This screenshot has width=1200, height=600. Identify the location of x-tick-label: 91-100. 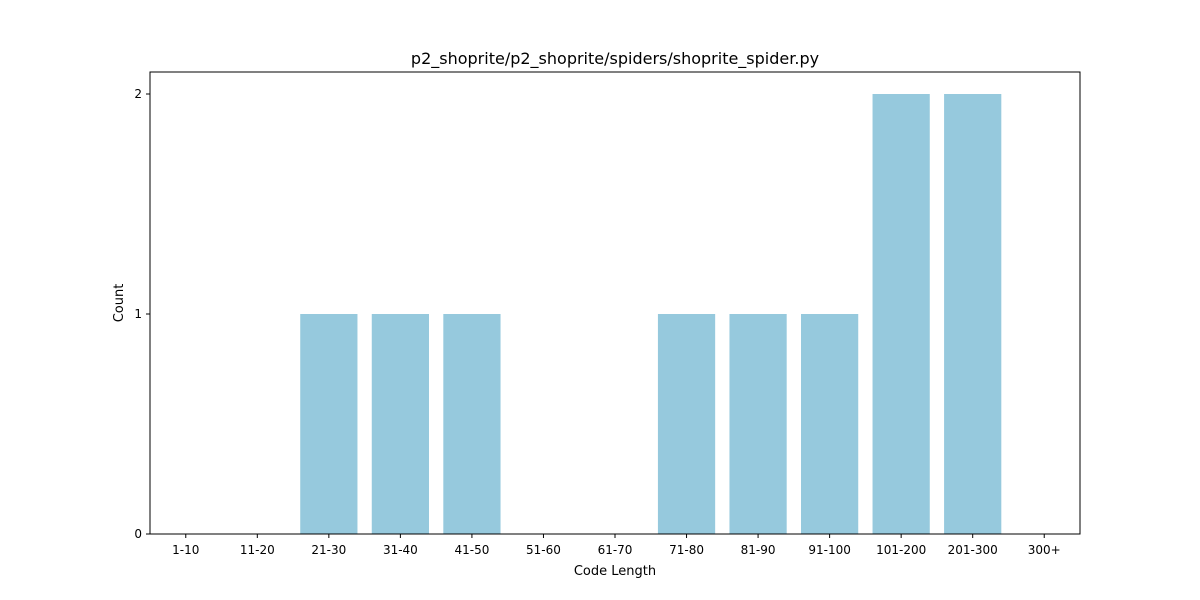
(829, 550).